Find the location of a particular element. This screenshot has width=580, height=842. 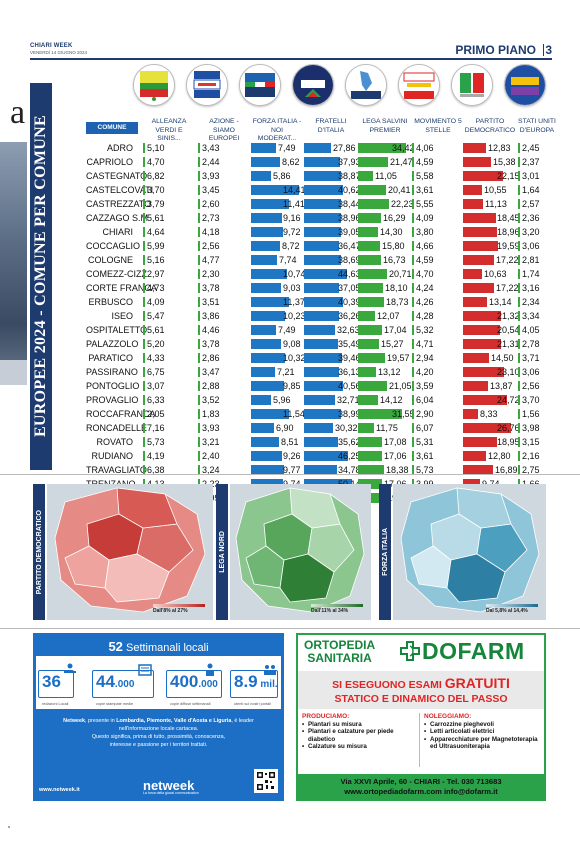

map-band-lega: LEGA NORD is located at coordinates (222, 552).